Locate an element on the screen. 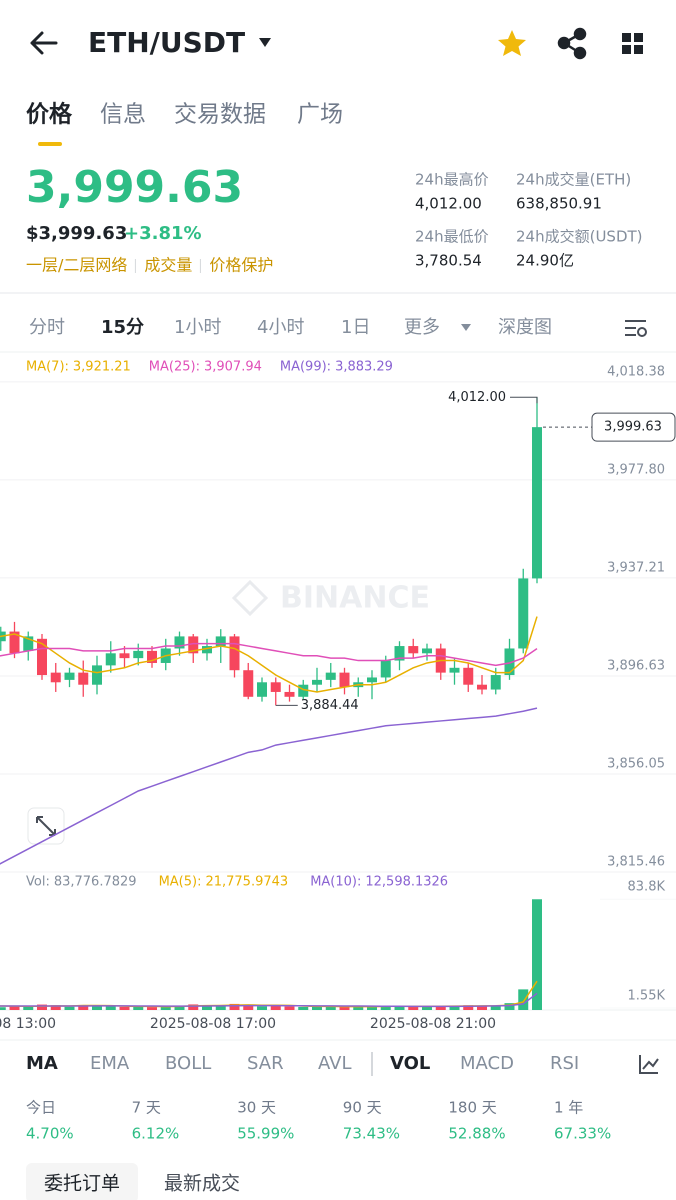  legend-value: 83,776.7829 is located at coordinates (95, 882).